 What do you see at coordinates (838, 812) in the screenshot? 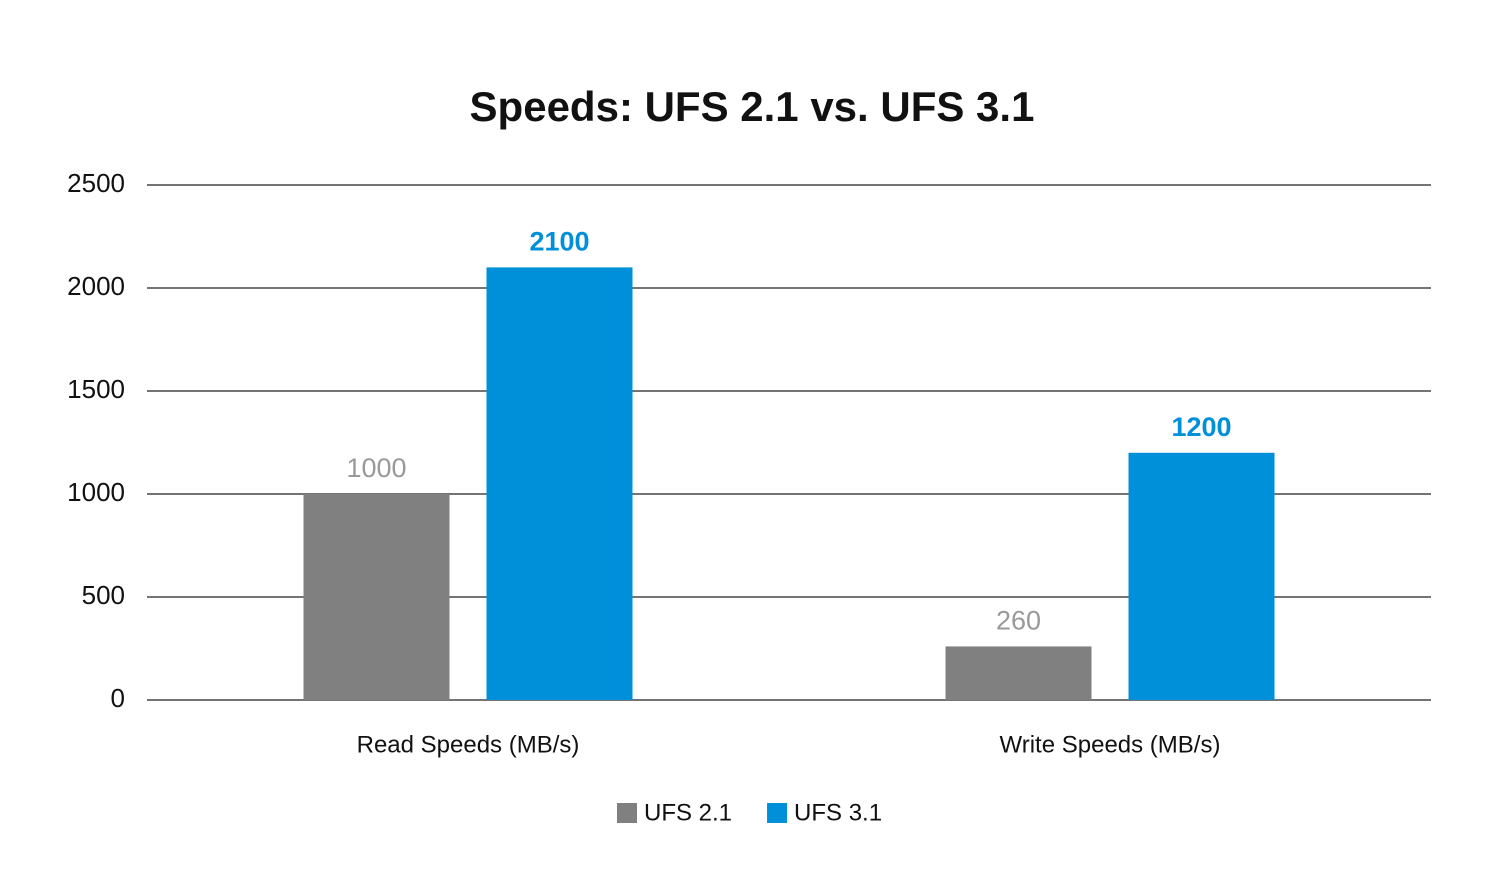
I see `legend-label: UFS 3.1` at bounding box center [838, 812].